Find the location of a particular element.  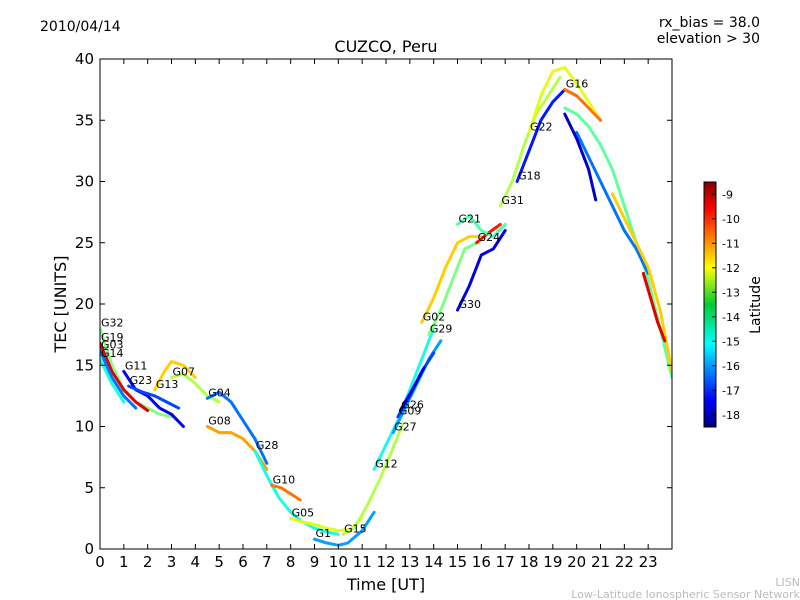

elevation-label: elevation > 30 is located at coordinates (708, 39).